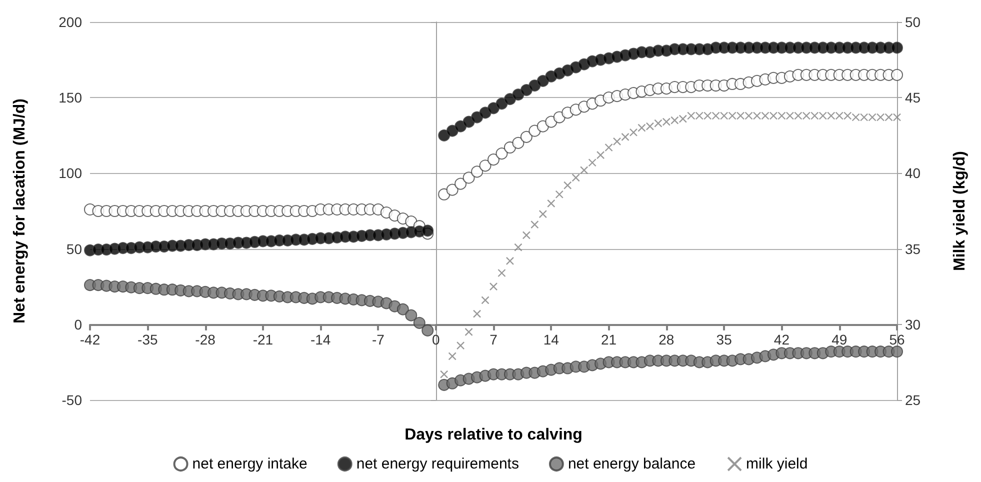 The image size is (981, 482). What do you see at coordinates (263, 339) in the screenshot?
I see `x-tick-label: -21` at bounding box center [263, 339].